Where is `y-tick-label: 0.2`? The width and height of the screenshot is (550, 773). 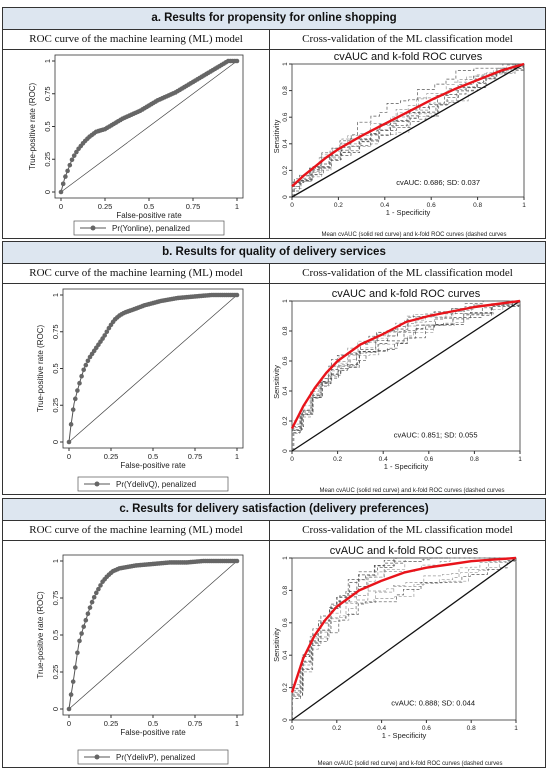 y-tick-label: 0.2 is located at coordinates (285, 170).